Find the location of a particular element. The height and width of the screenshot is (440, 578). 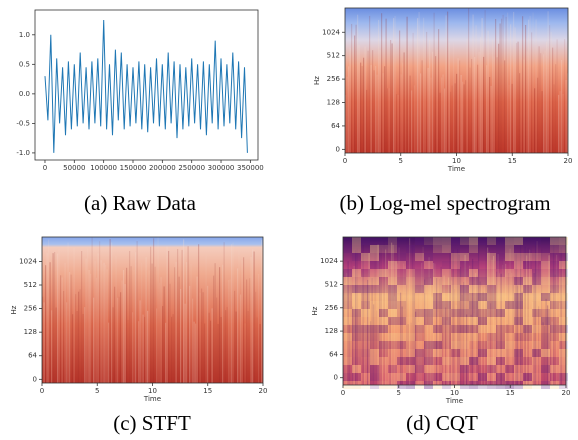

axes-frame is located at coordinates (146, 85).